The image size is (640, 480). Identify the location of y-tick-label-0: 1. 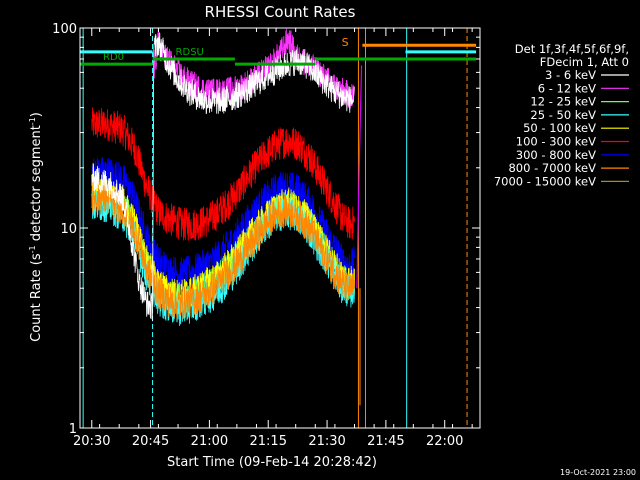
(73, 429).